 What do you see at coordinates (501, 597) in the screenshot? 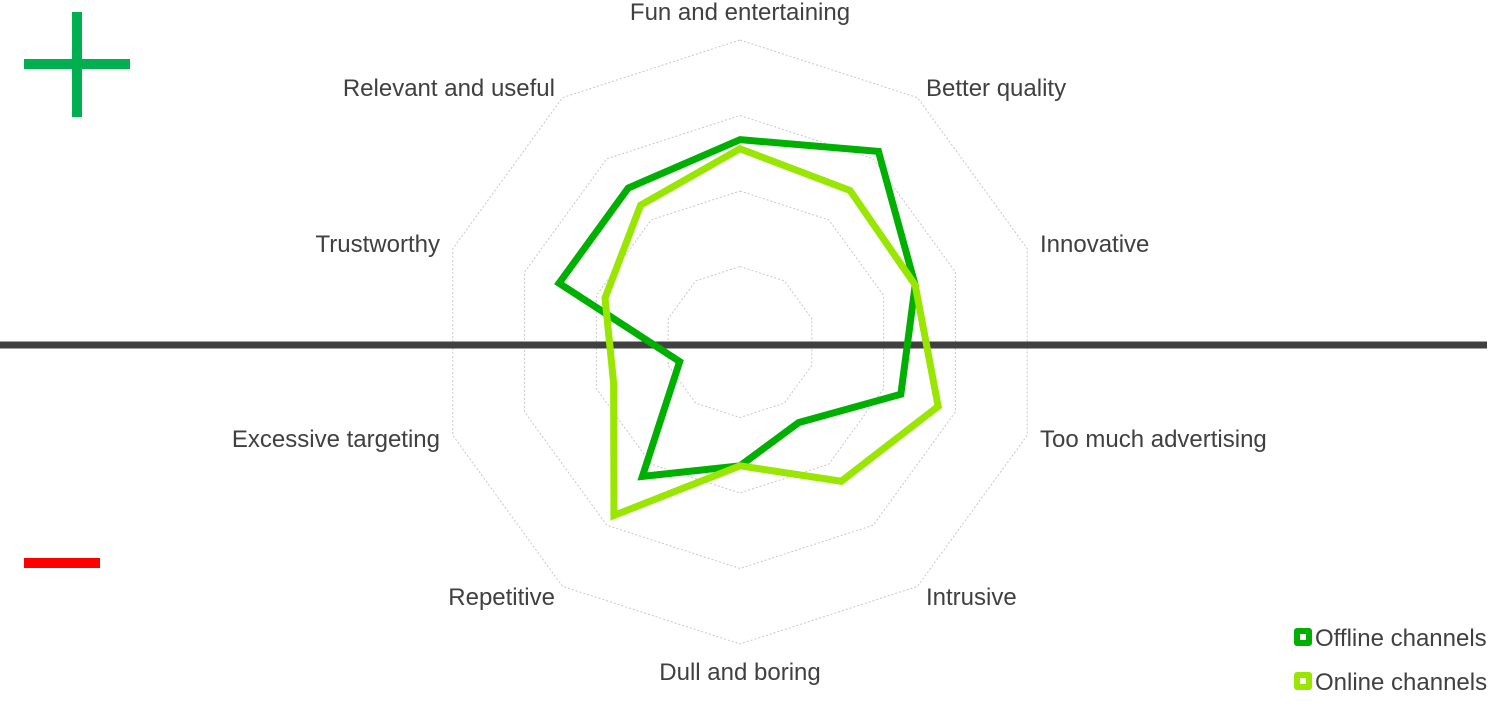
I see `axis-label: Repetitive` at bounding box center [501, 597].